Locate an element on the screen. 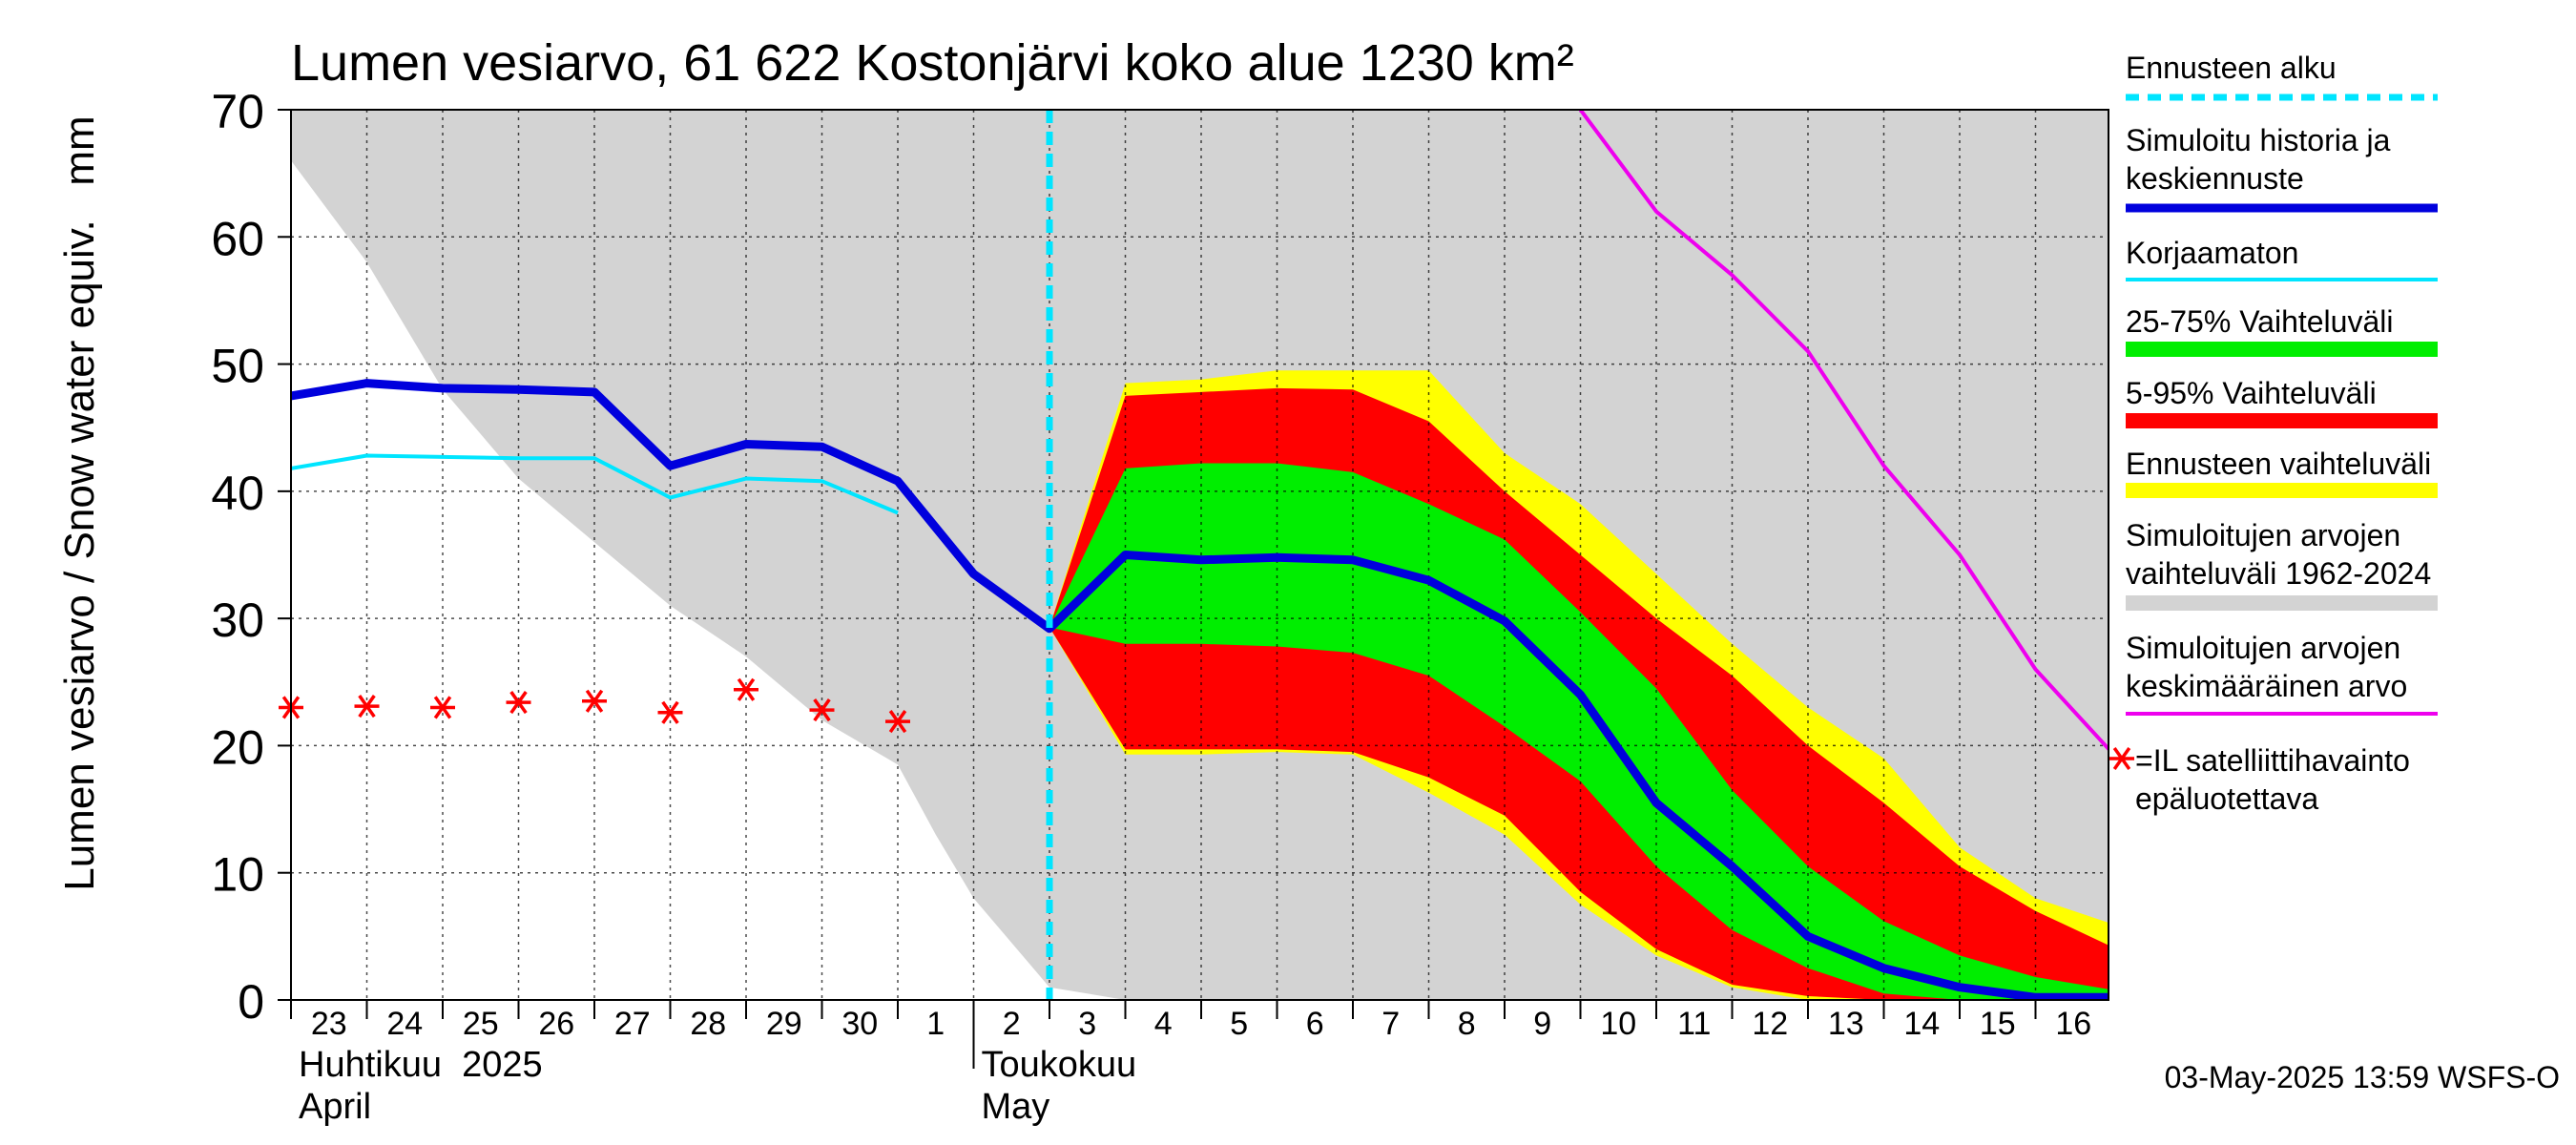 The width and height of the screenshot is (2576, 1145). month-label-en: April is located at coordinates (335, 1107).